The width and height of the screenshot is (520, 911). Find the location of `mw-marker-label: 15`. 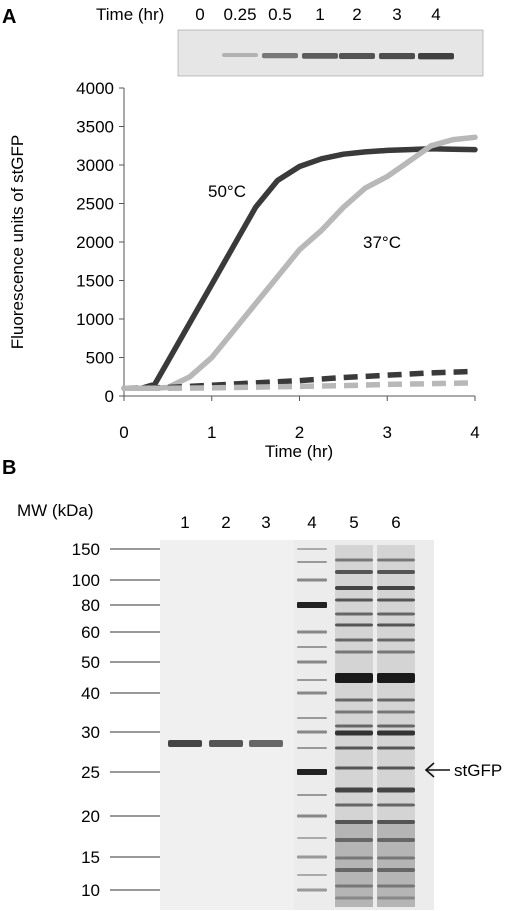

mw-marker-label: 15 is located at coordinates (90, 857).